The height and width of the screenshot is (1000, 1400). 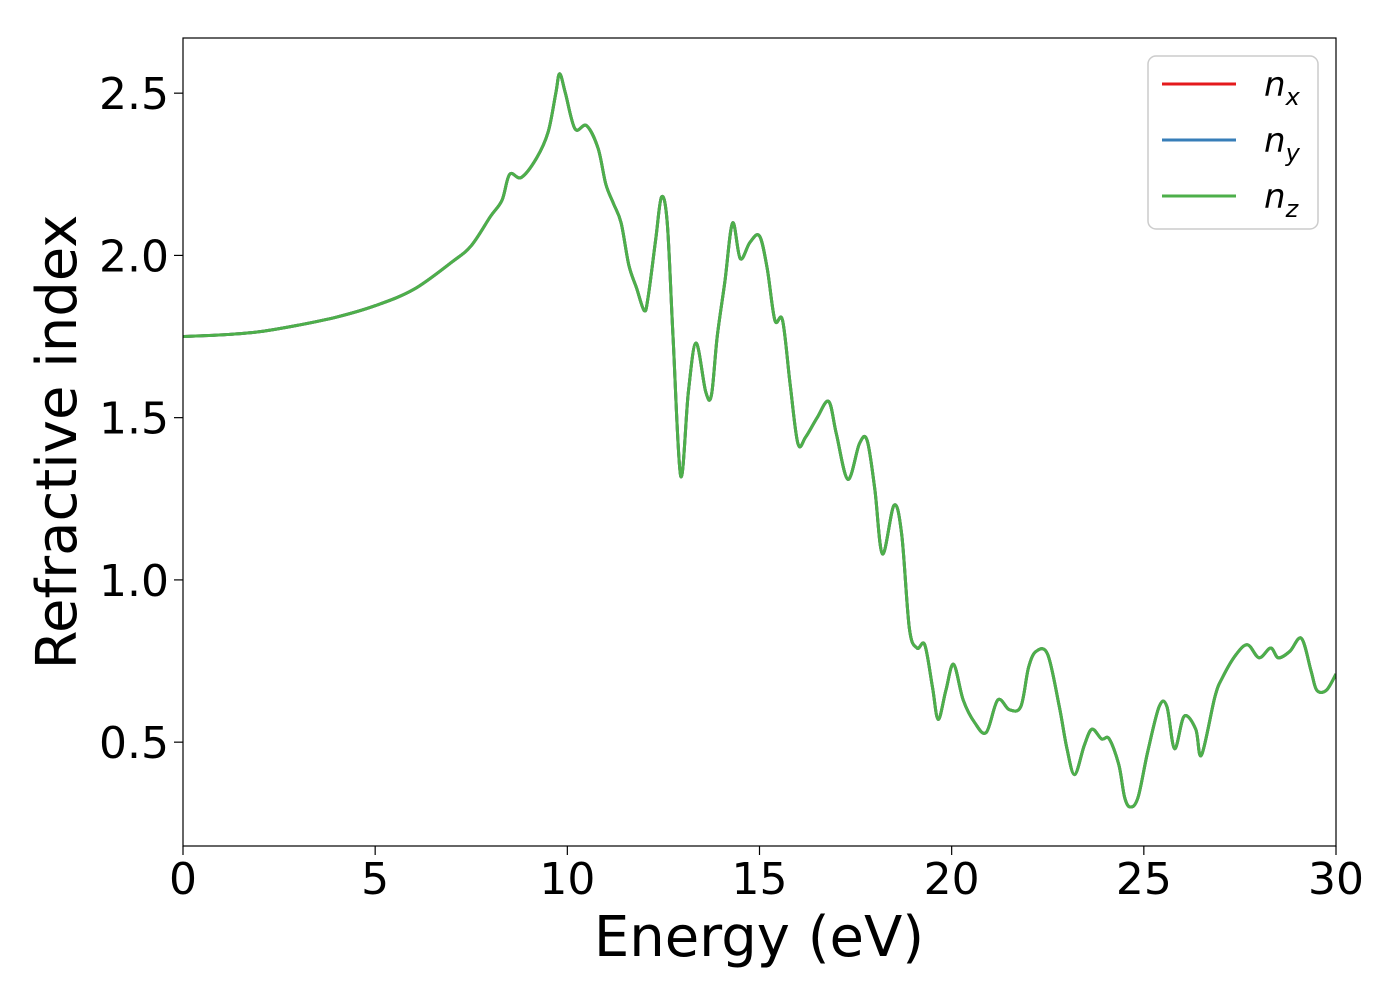 What do you see at coordinates (134, 581) in the screenshot?
I see `y-tick-label: 1.0` at bounding box center [134, 581].